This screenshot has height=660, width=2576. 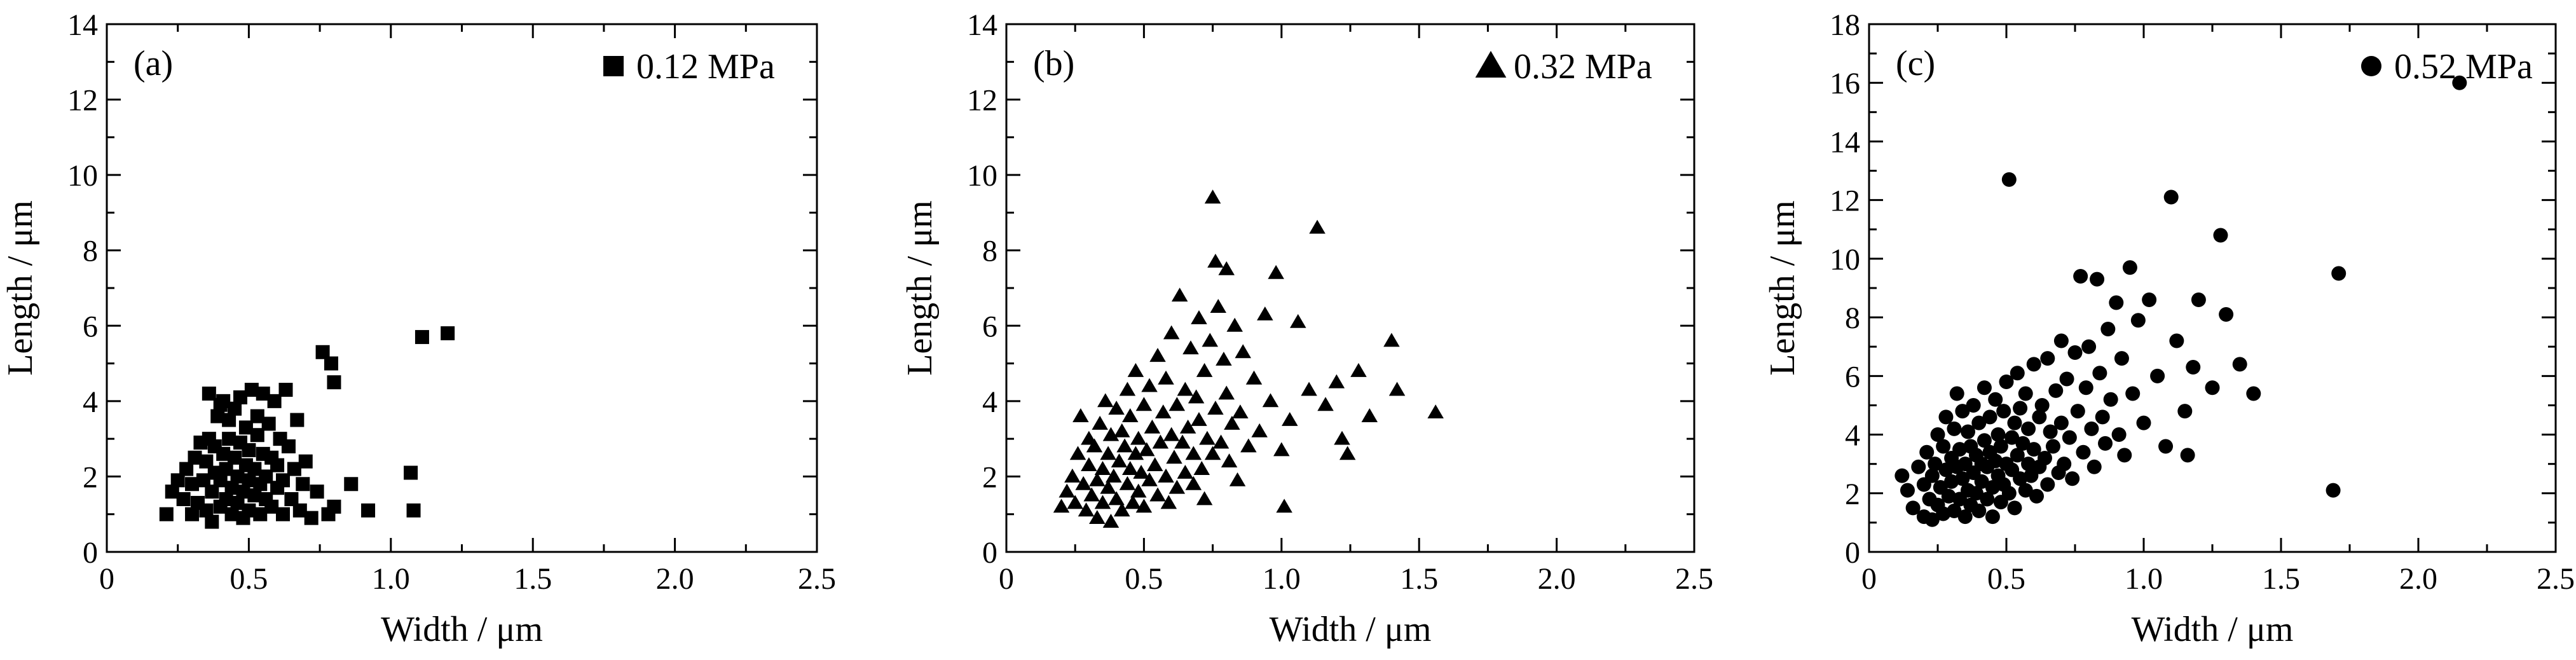 What do you see at coordinates (1053, 64) in the screenshot?
I see `panel-label: (b)` at bounding box center [1053, 64].